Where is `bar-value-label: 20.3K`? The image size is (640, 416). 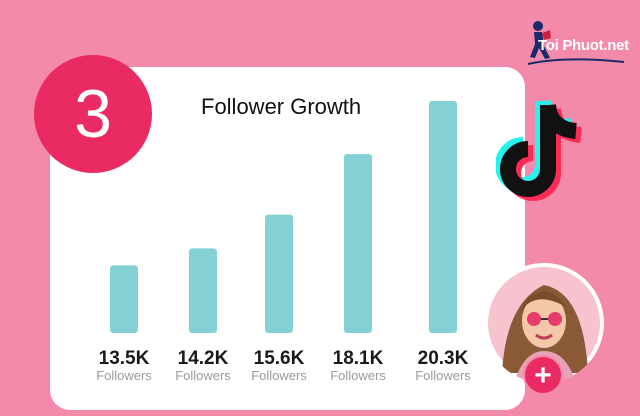
bar-value-label: 20.3K is located at coordinates (443, 358).